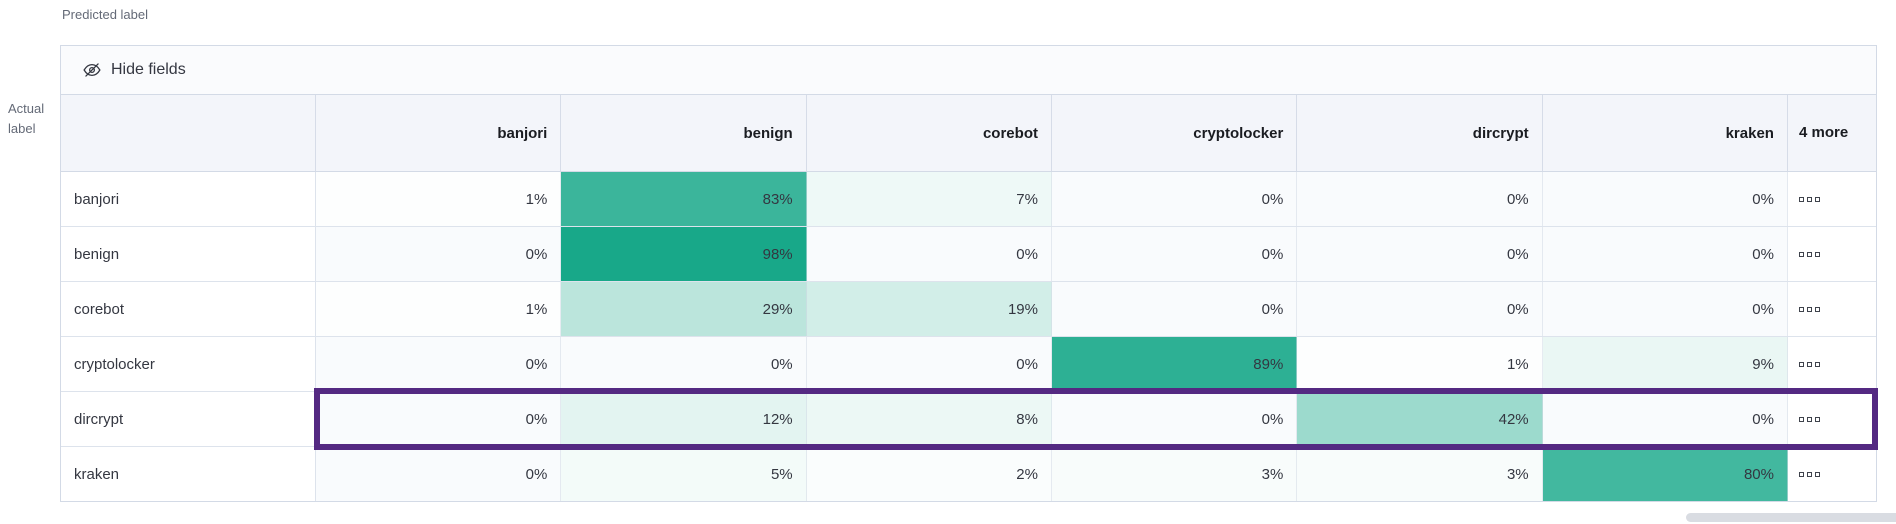  What do you see at coordinates (1665, 364) in the screenshot?
I see `cell-cryptolocker-kraken: 9%` at bounding box center [1665, 364].